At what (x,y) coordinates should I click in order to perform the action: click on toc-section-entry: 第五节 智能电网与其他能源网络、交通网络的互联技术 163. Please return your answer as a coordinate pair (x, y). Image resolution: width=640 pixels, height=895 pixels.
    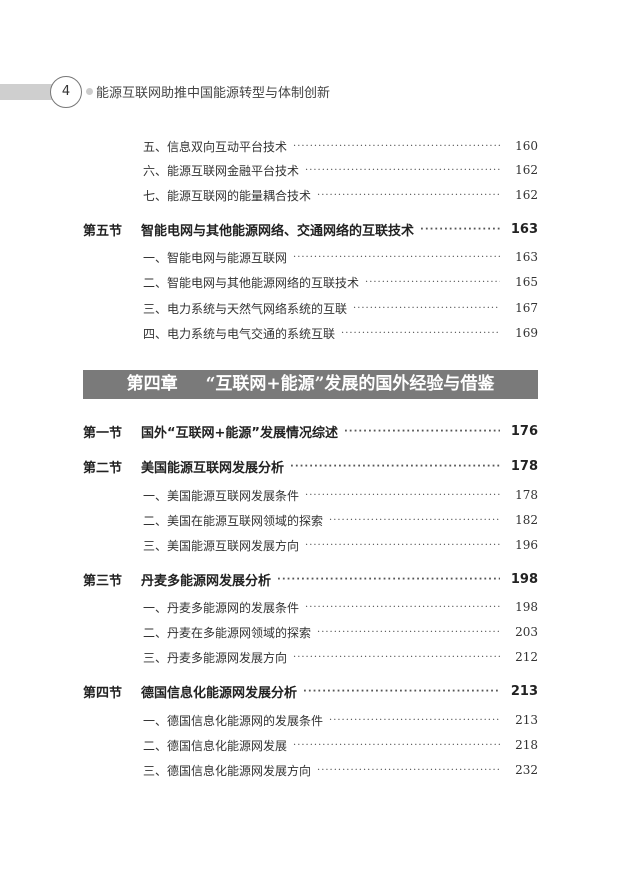
    Looking at the image, I should click on (320, 229).